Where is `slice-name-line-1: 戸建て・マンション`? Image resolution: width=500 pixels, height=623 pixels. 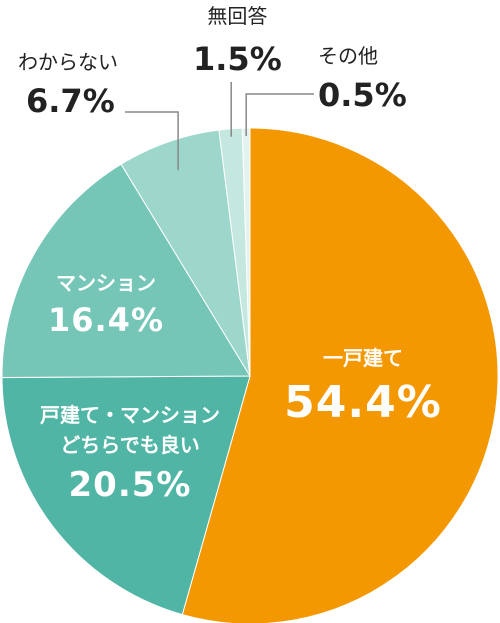 slice-name-line-1: 戸建て・マンション is located at coordinates (130, 415).